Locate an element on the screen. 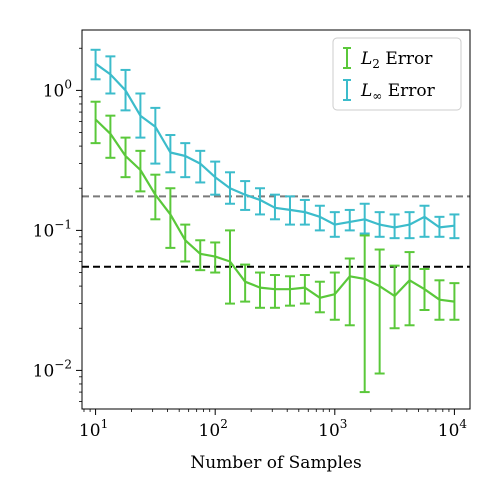 This screenshot has height=498, width=498. x-tick-label-2: 10² is located at coordinates (213, 429).